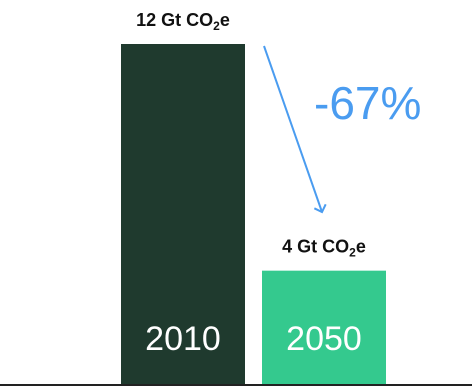 The height and width of the screenshot is (387, 472). What do you see at coordinates (183, 339) in the screenshot?
I see `category-label-2010: 2010` at bounding box center [183, 339].